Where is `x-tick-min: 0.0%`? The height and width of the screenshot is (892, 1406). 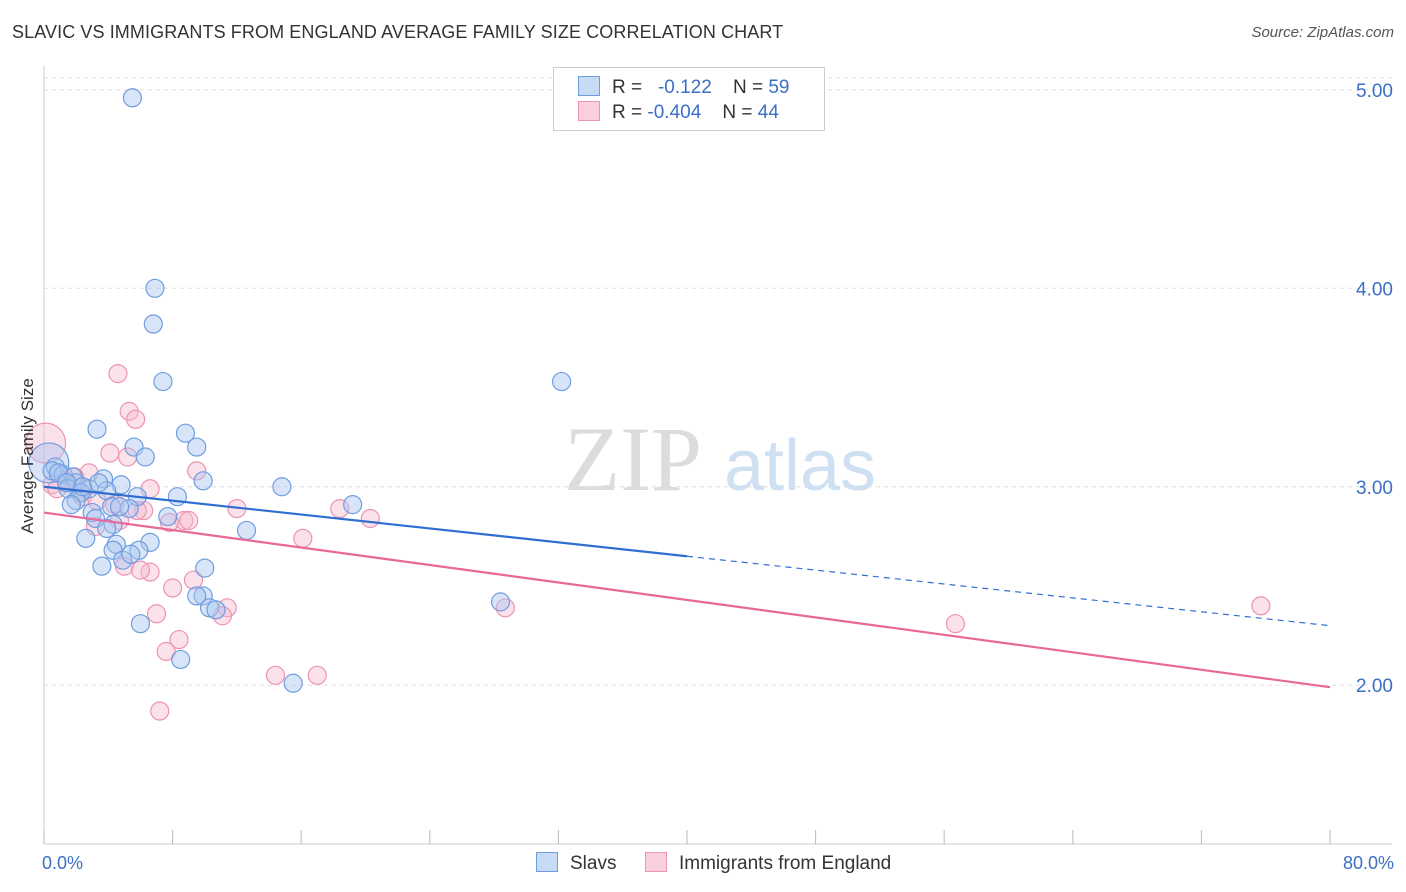 x-tick-min: 0.0% is located at coordinates (63, 863).